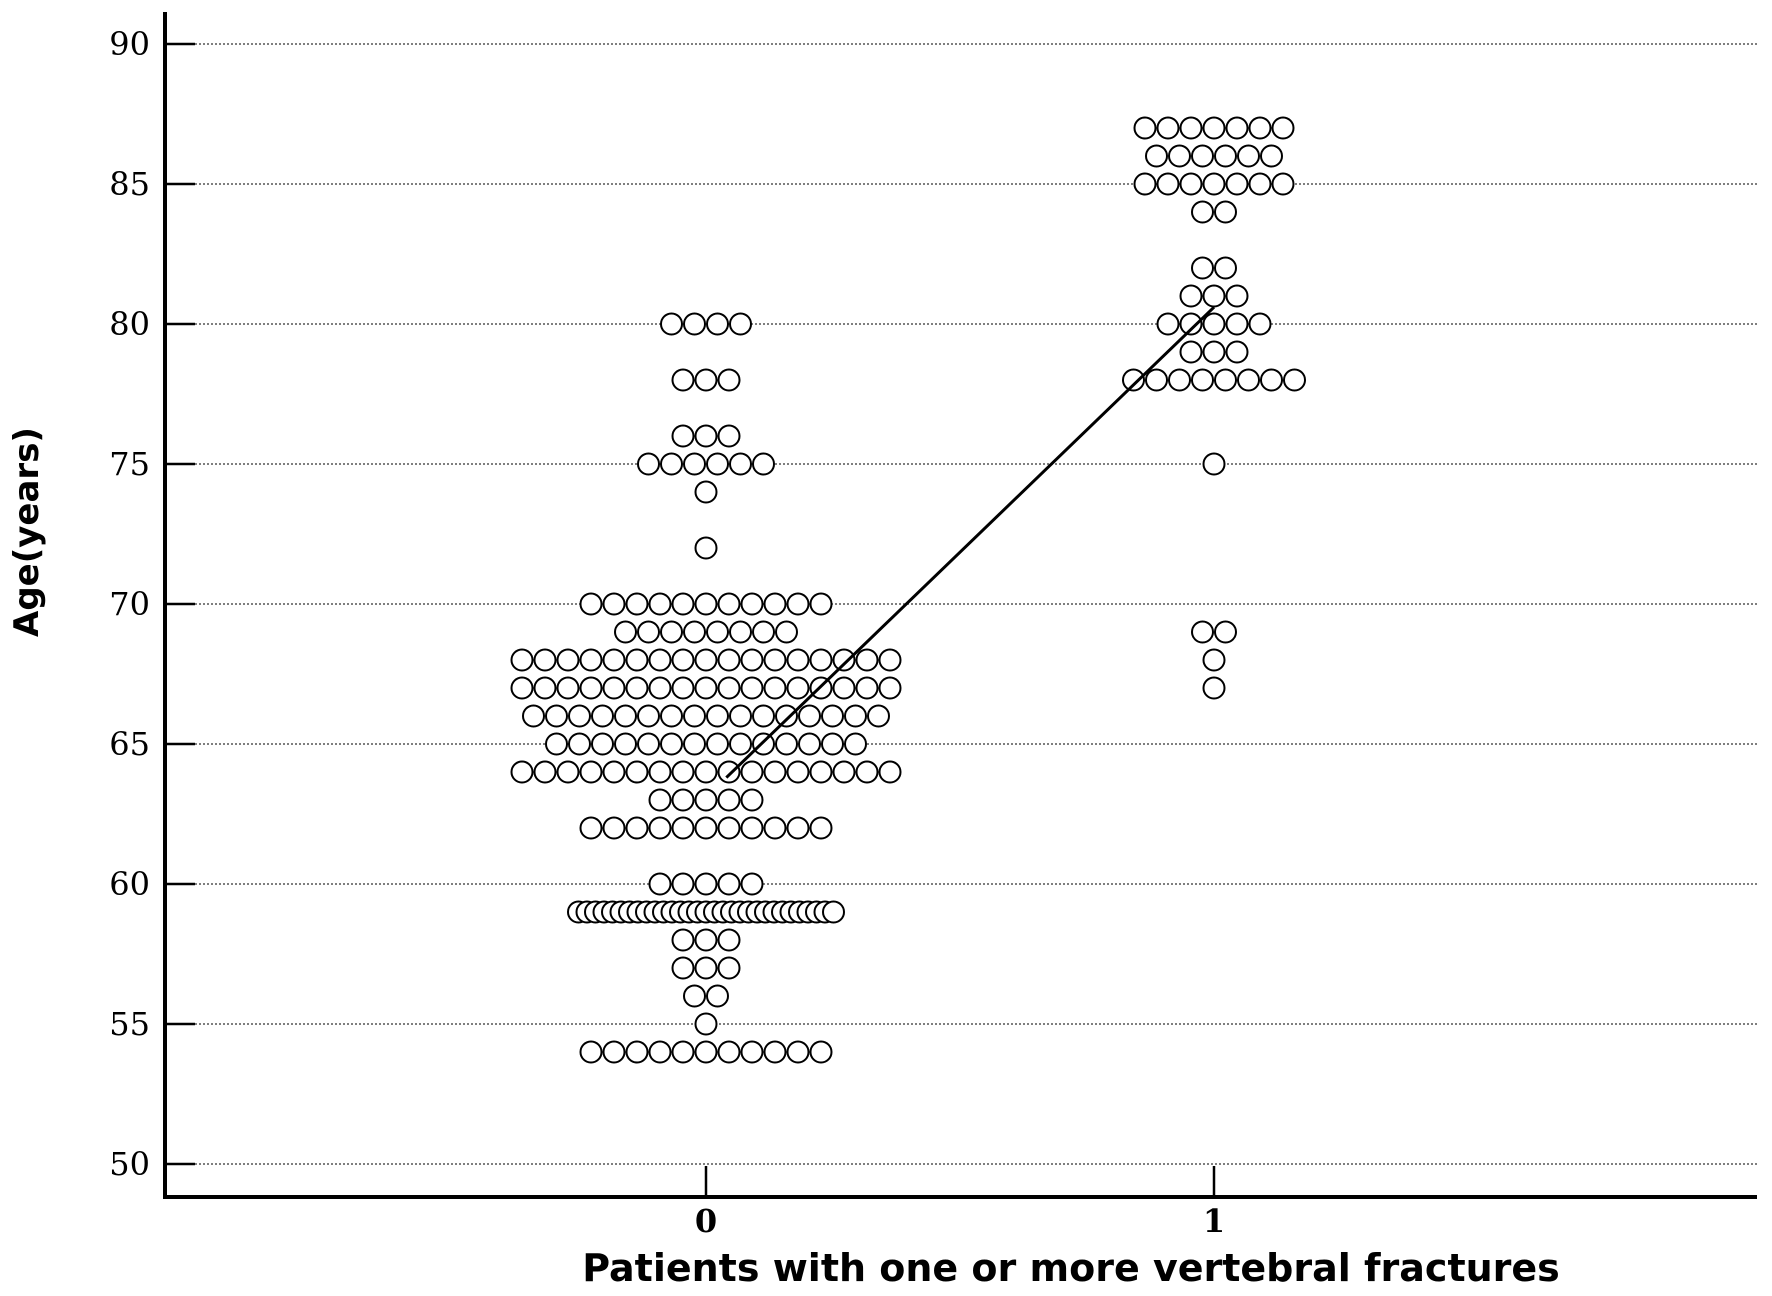 The image size is (1772, 1296). What do you see at coordinates (706, 1221) in the screenshot?
I see `x-tick-label-0: 0` at bounding box center [706, 1221].